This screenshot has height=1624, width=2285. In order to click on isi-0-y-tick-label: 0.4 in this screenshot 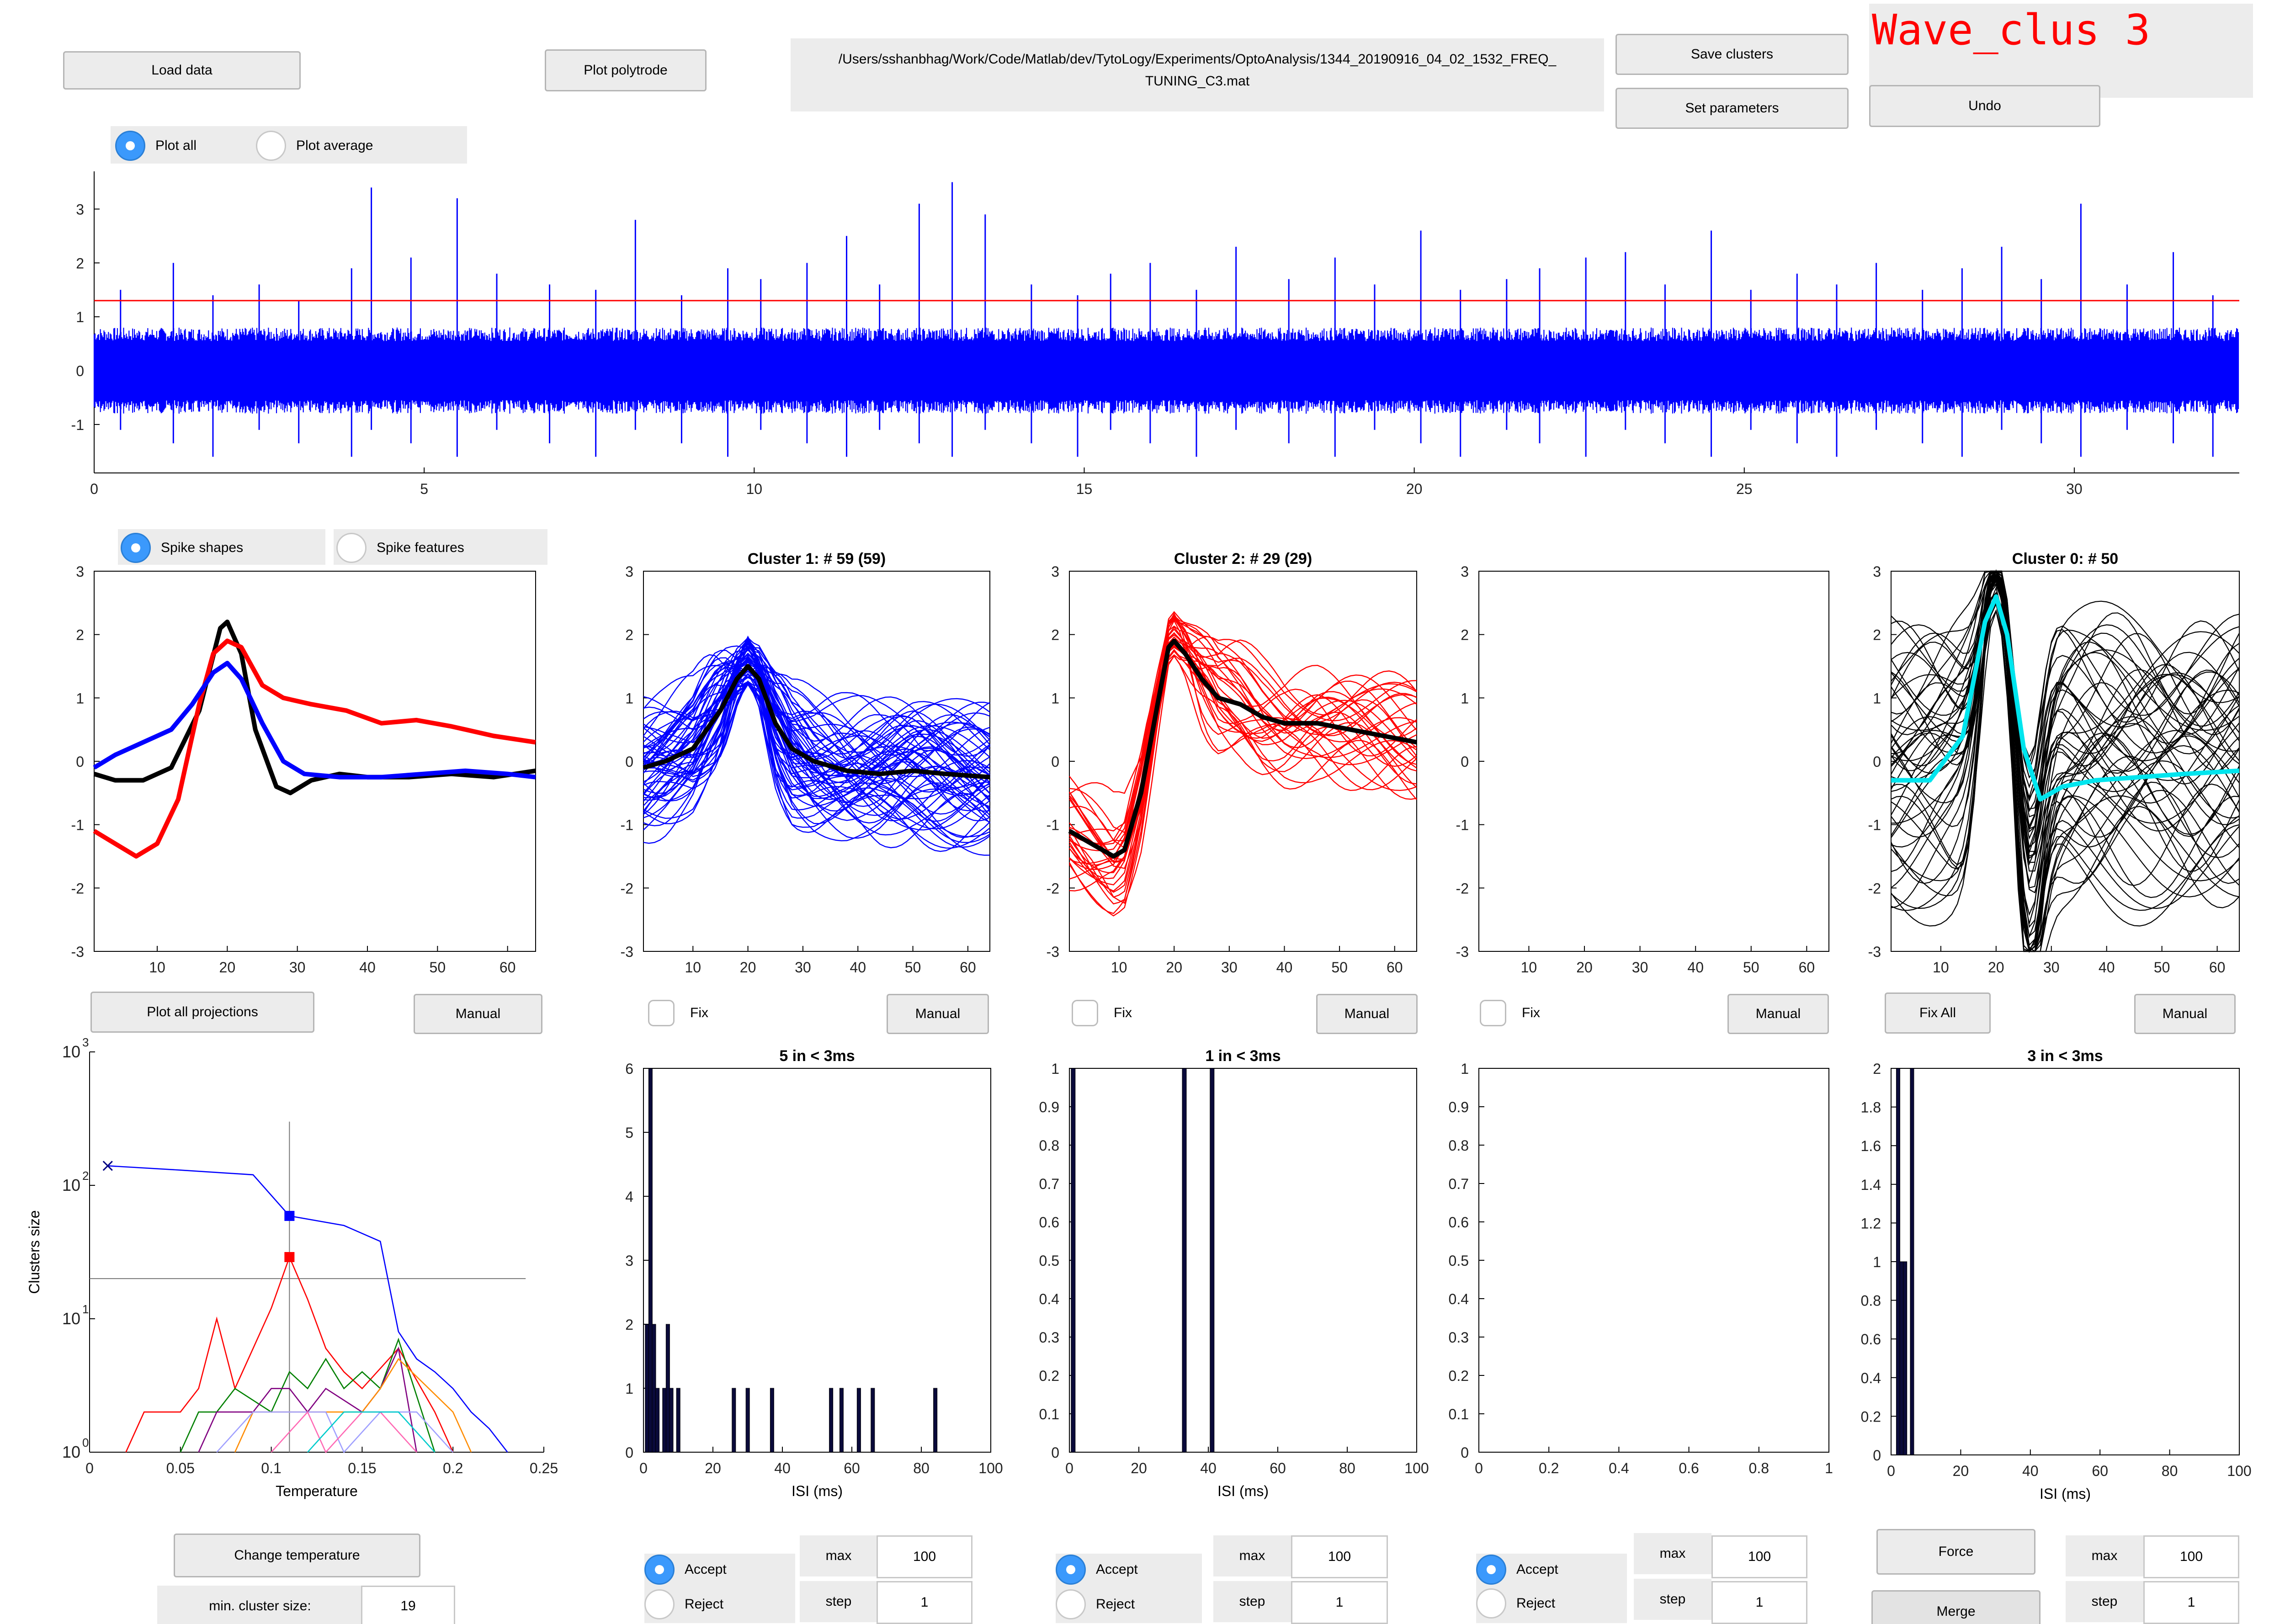, I will do `click(1871, 1378)`.